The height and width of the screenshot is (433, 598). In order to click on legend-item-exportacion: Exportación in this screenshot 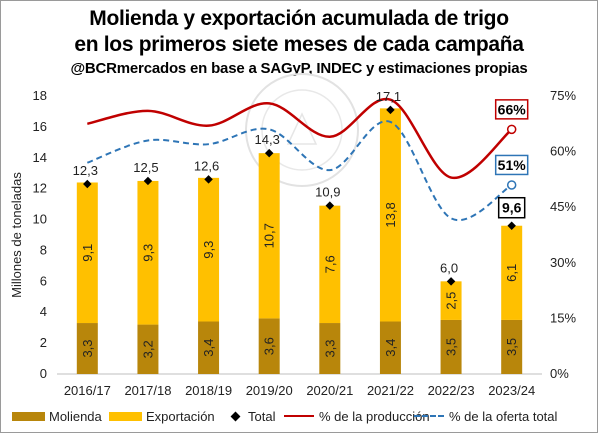, I will do `click(162, 416)`.